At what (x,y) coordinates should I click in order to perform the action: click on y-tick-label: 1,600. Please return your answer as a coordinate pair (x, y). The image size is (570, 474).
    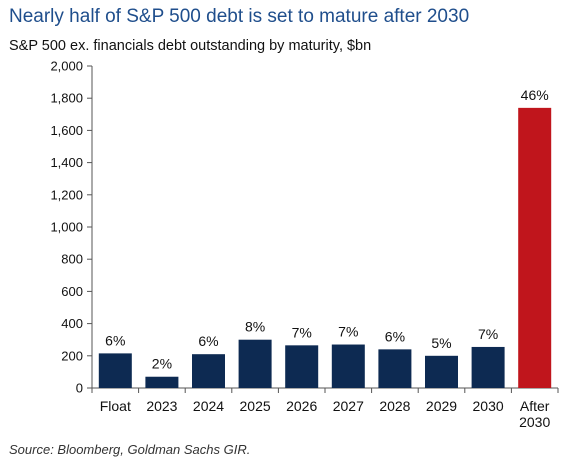
    Looking at the image, I should click on (66, 130).